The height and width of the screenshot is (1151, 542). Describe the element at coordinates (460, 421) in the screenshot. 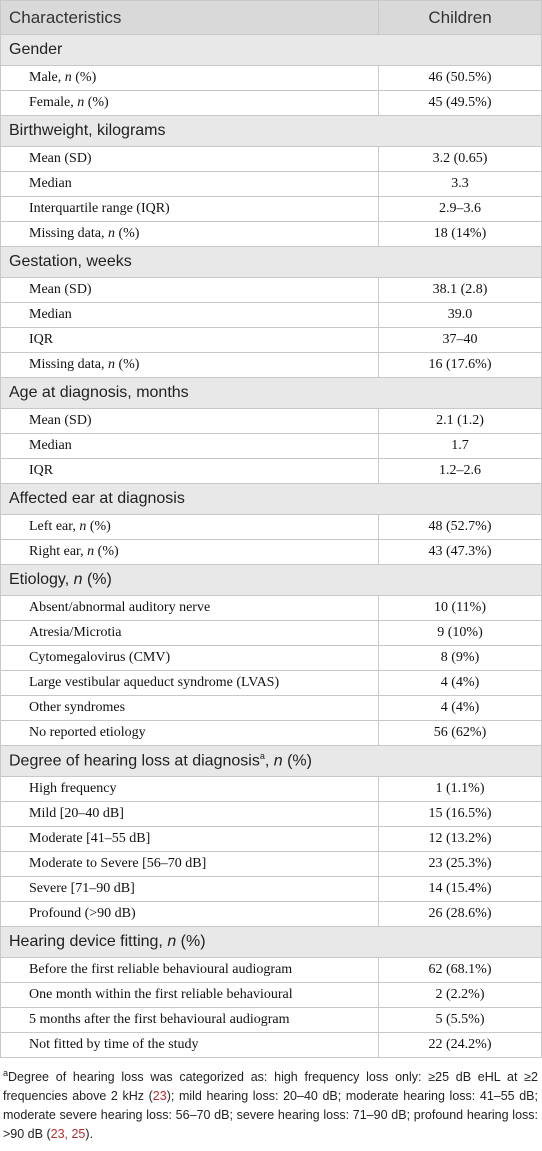

I see `row-value: 2.1 (1.2)` at that location.